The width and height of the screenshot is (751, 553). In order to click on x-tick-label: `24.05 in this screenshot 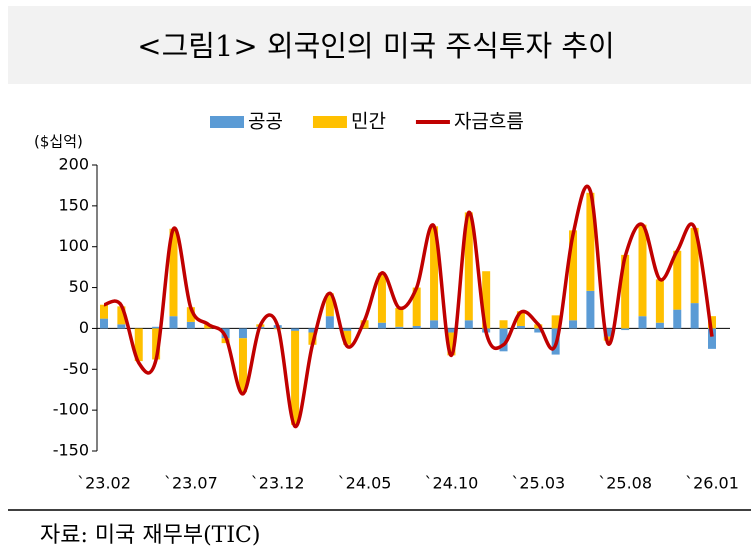, I will do `click(365, 483)`.